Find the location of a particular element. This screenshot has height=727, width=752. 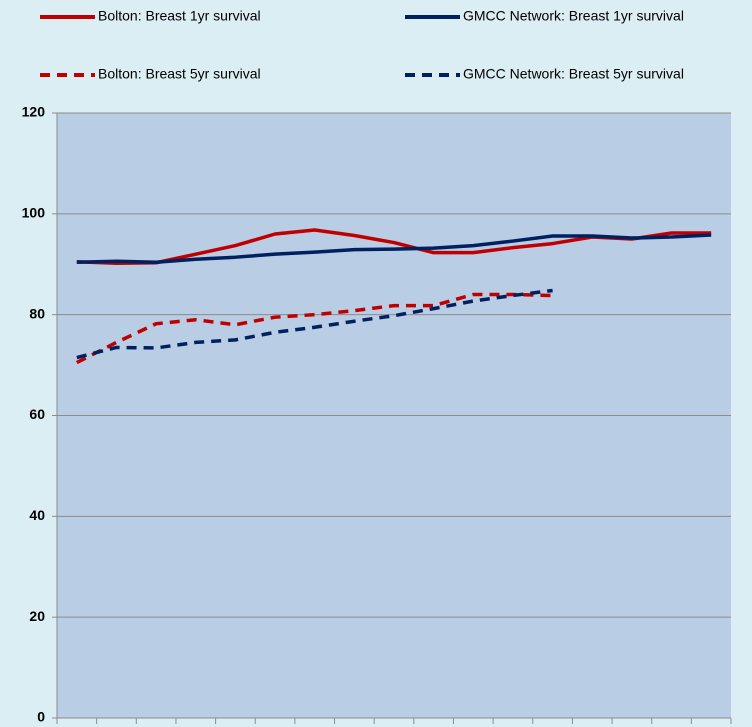

legend-label: GMCC Network: Breast 5yr survival is located at coordinates (573, 74).